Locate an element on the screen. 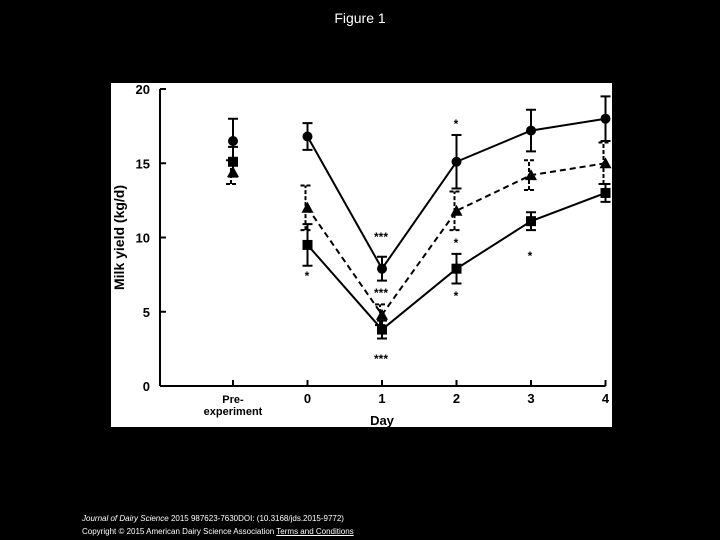 Image resolution: width=720 pixels, height=540 pixels. y-tick-label: 20 is located at coordinates (143, 90).